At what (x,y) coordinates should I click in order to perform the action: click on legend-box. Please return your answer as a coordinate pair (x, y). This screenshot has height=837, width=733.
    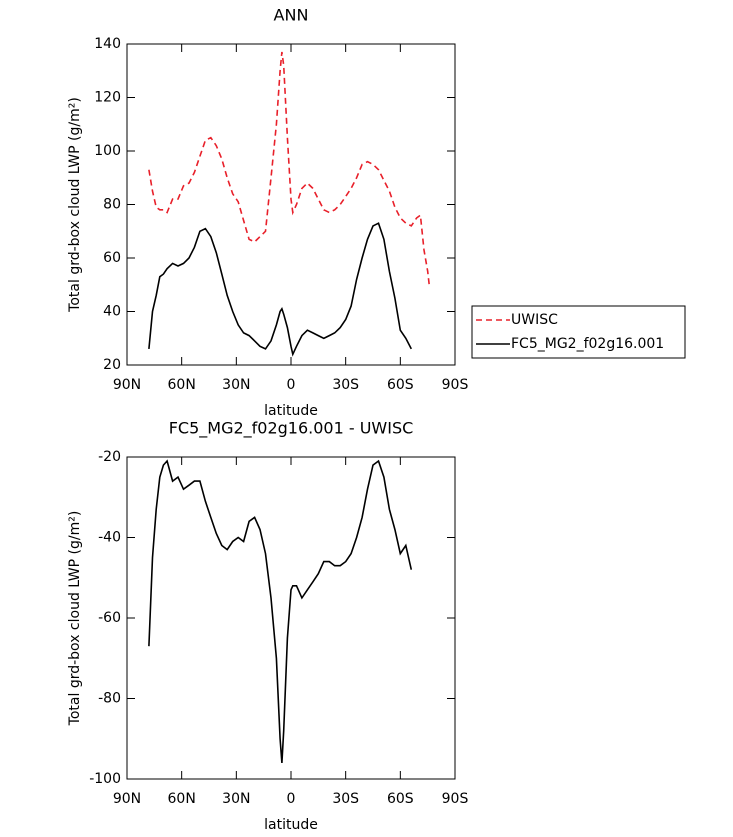
    Looking at the image, I should click on (578, 332).